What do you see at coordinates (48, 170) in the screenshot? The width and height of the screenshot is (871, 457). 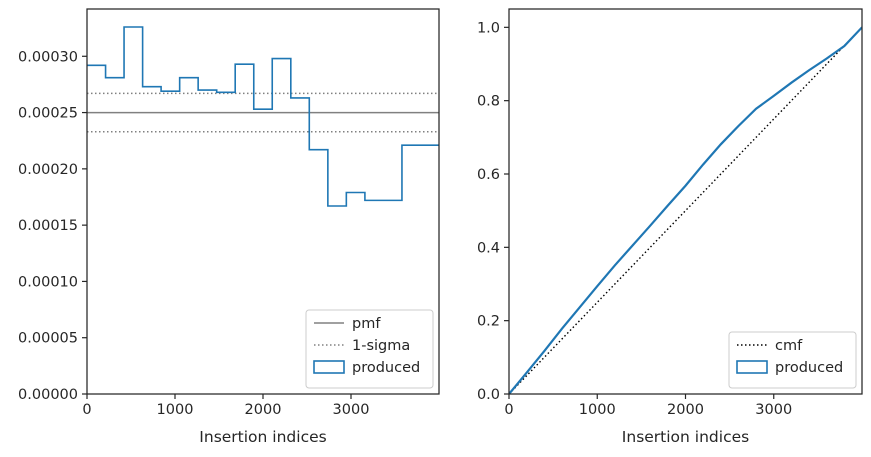 I see `y-tick-label: 0.00020` at bounding box center [48, 170].